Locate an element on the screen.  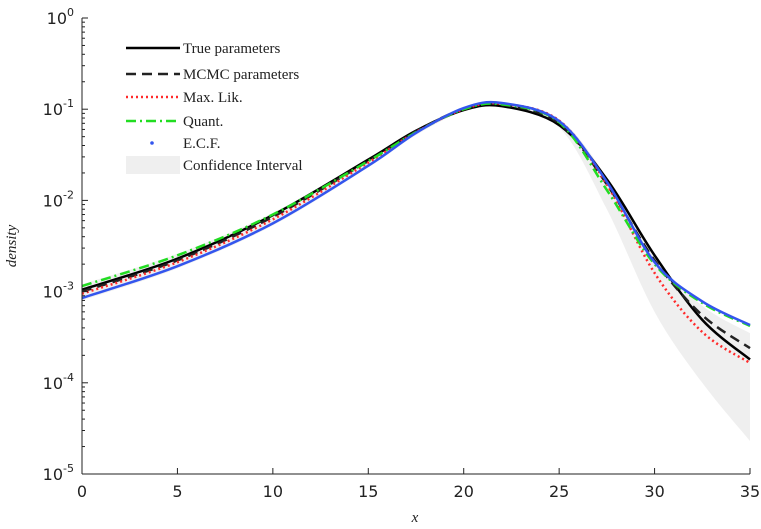
legend-marker is located at coordinates (152, 143).